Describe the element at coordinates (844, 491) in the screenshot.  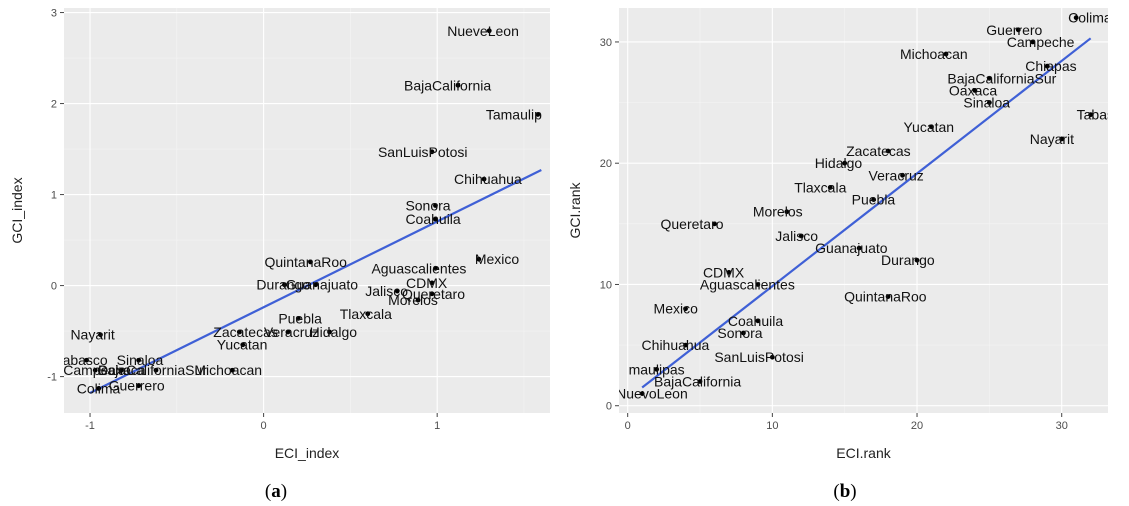
I see `panel-caption: (b)` at that location.